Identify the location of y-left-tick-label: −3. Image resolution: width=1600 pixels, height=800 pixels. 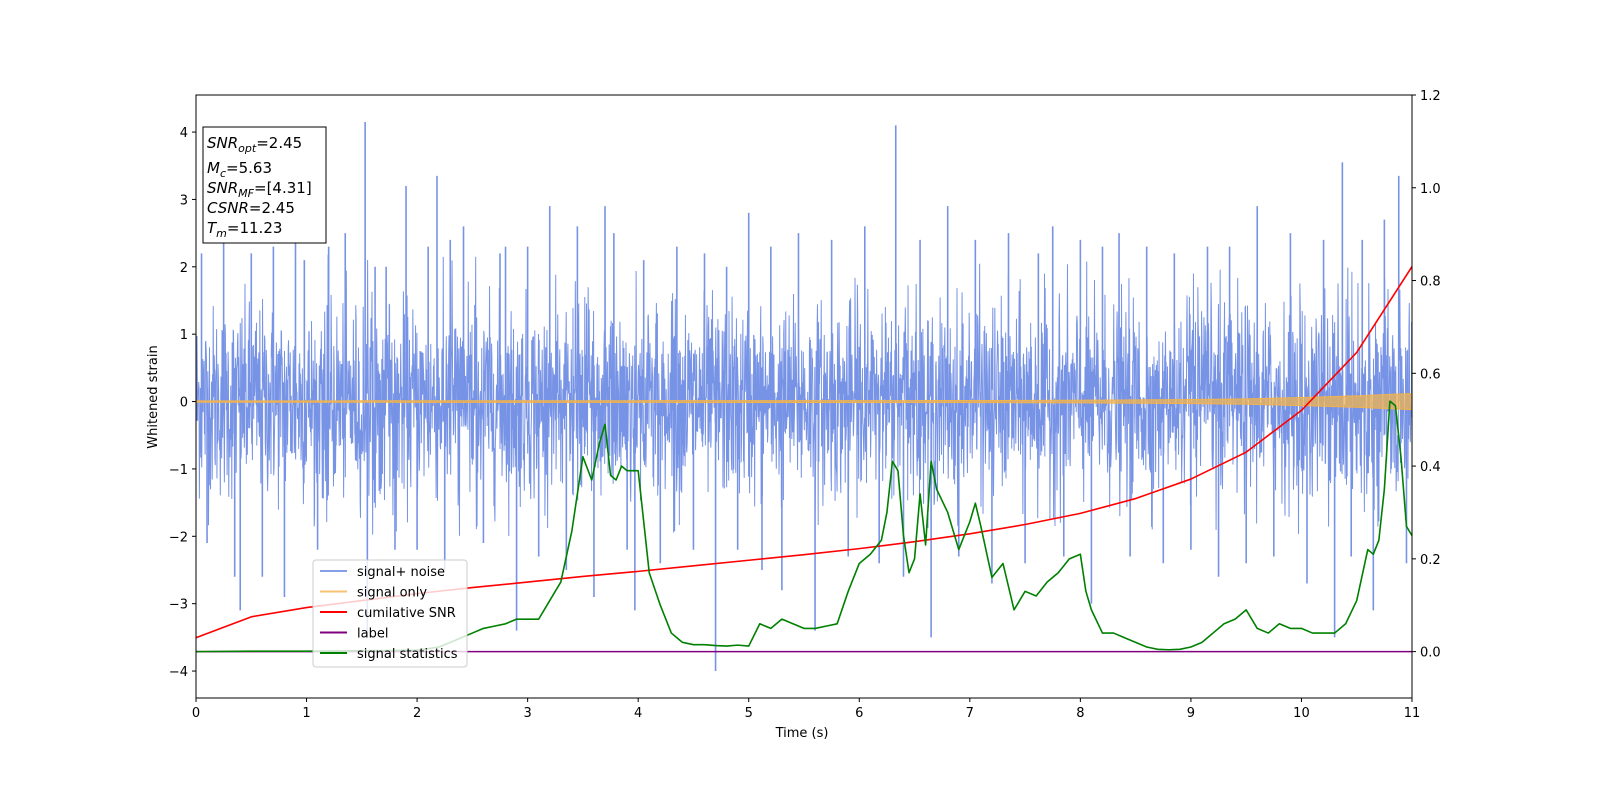
(178, 605).